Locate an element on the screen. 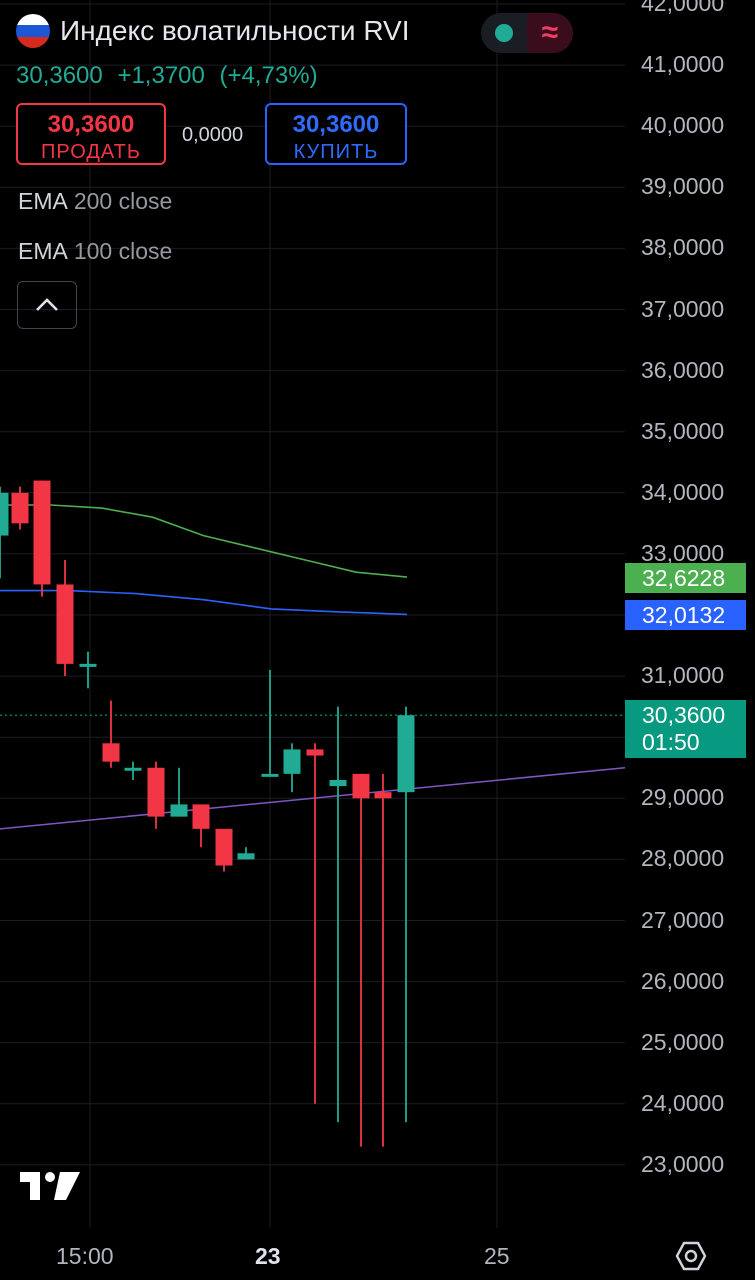 The width and height of the screenshot is (755, 1280). quote-line: 30,3600 +1,3700 (+4,73%) is located at coordinates (171, 76).